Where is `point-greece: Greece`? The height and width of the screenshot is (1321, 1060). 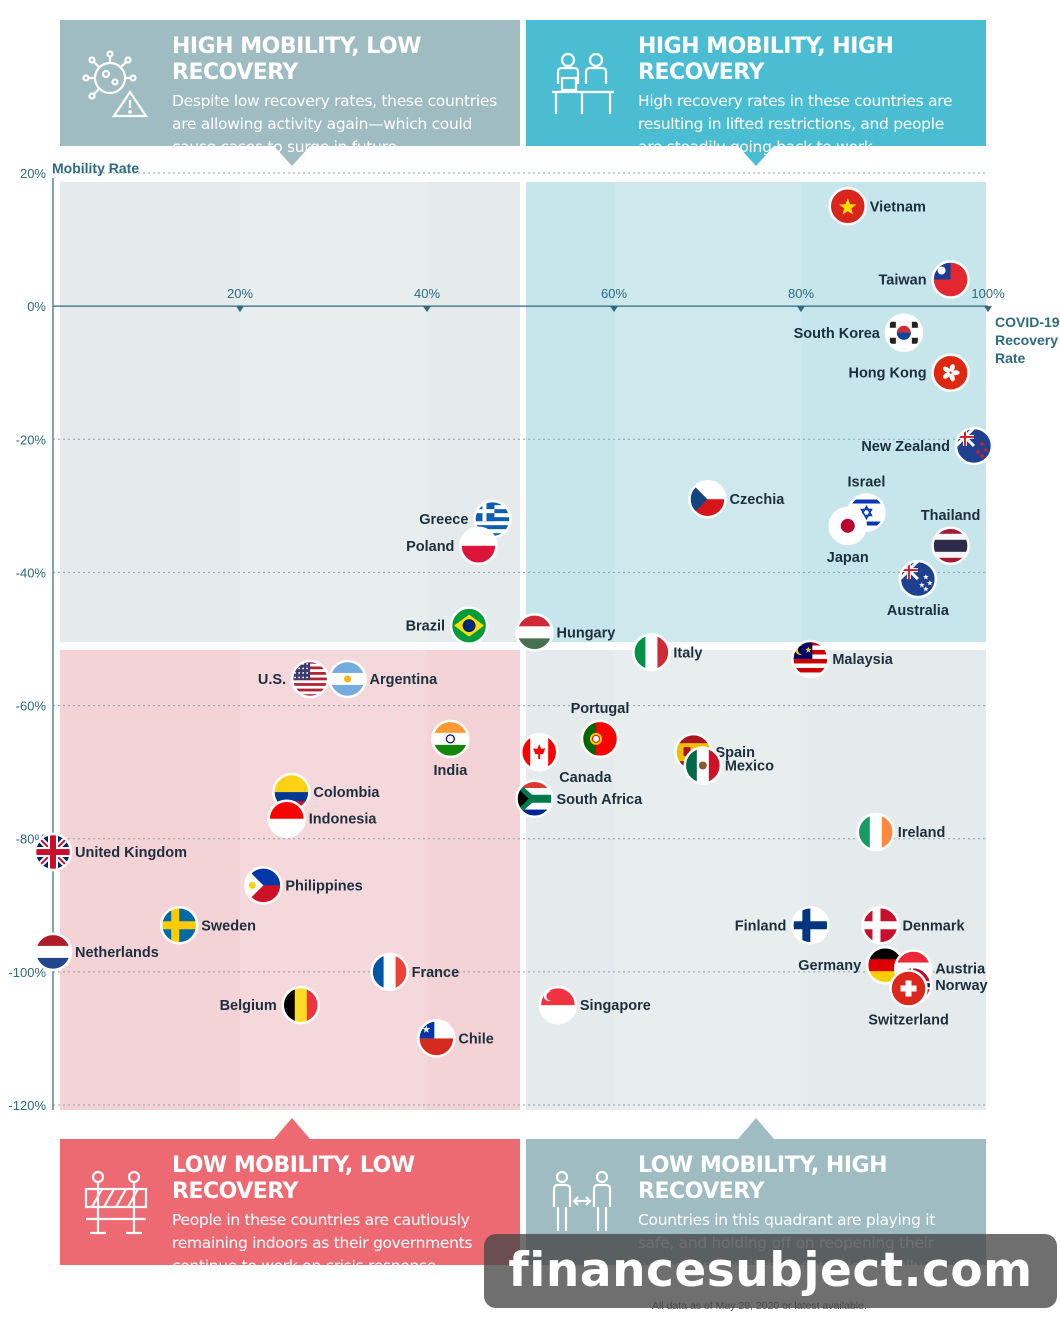 point-greece: Greece is located at coordinates (465, 519).